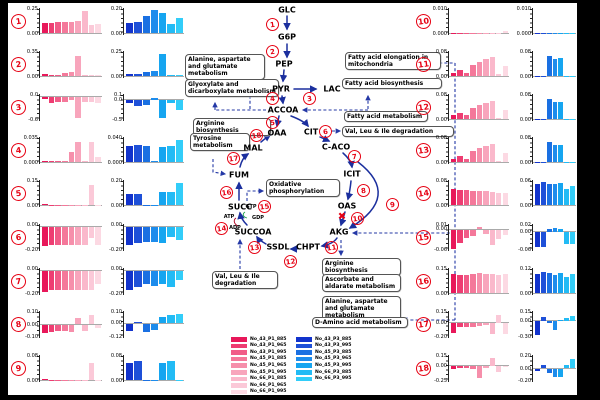 This screenshot has height=400, width=600. Describe the element at coordinates (38, 150) in the screenshot. I see `chart-4-pink-y-ticks` at that location.